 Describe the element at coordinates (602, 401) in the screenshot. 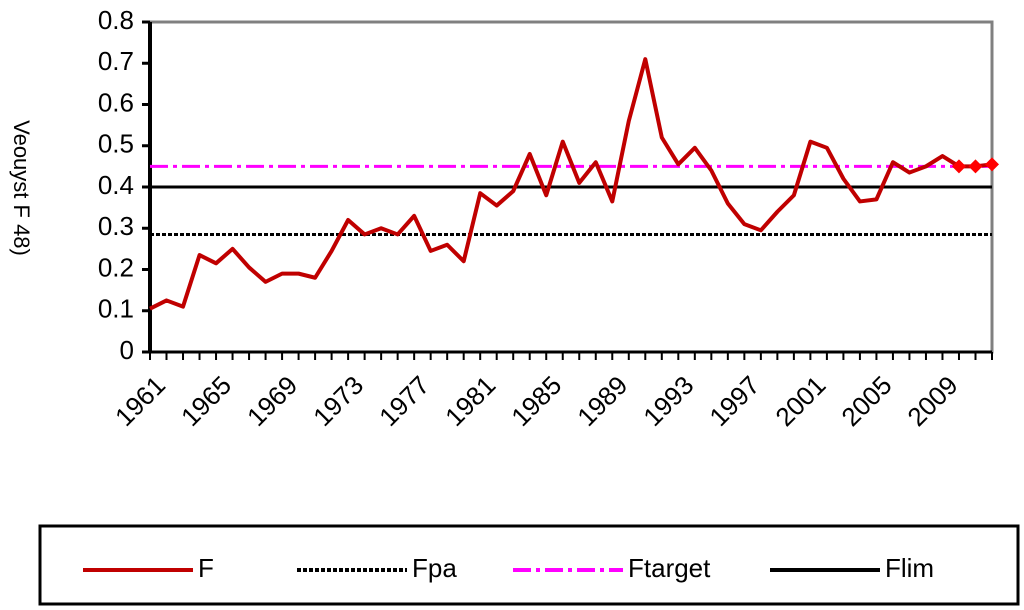

I see `x-tick-label: 1989` at that location.